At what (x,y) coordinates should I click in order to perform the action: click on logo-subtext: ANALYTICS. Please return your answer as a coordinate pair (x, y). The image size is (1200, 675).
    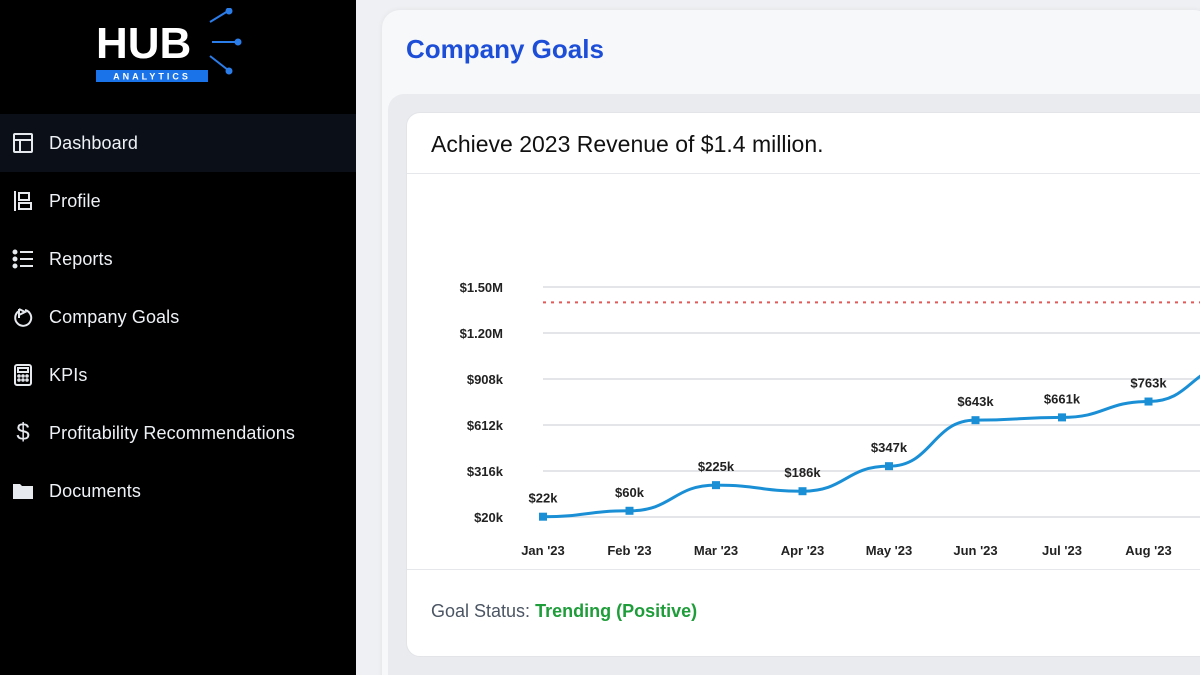
    Looking at the image, I should click on (152, 77).